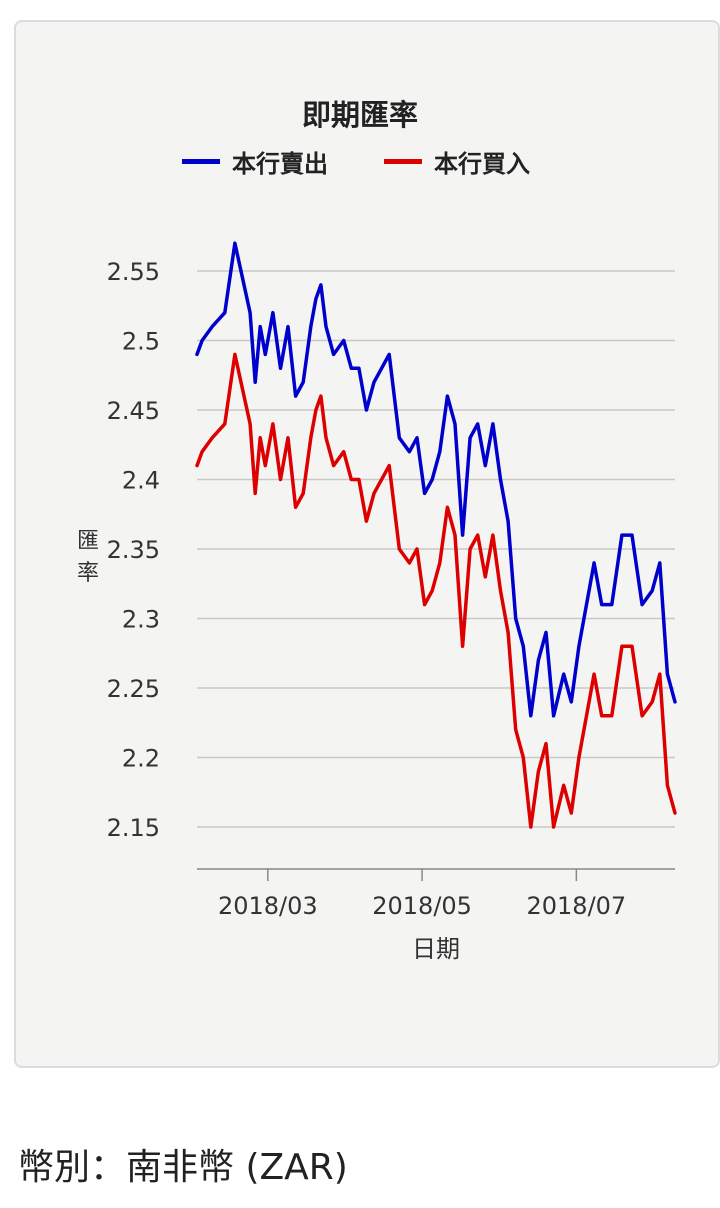  What do you see at coordinates (141, 759) in the screenshot?
I see `y-tick-label: 2.2` at bounding box center [141, 759].